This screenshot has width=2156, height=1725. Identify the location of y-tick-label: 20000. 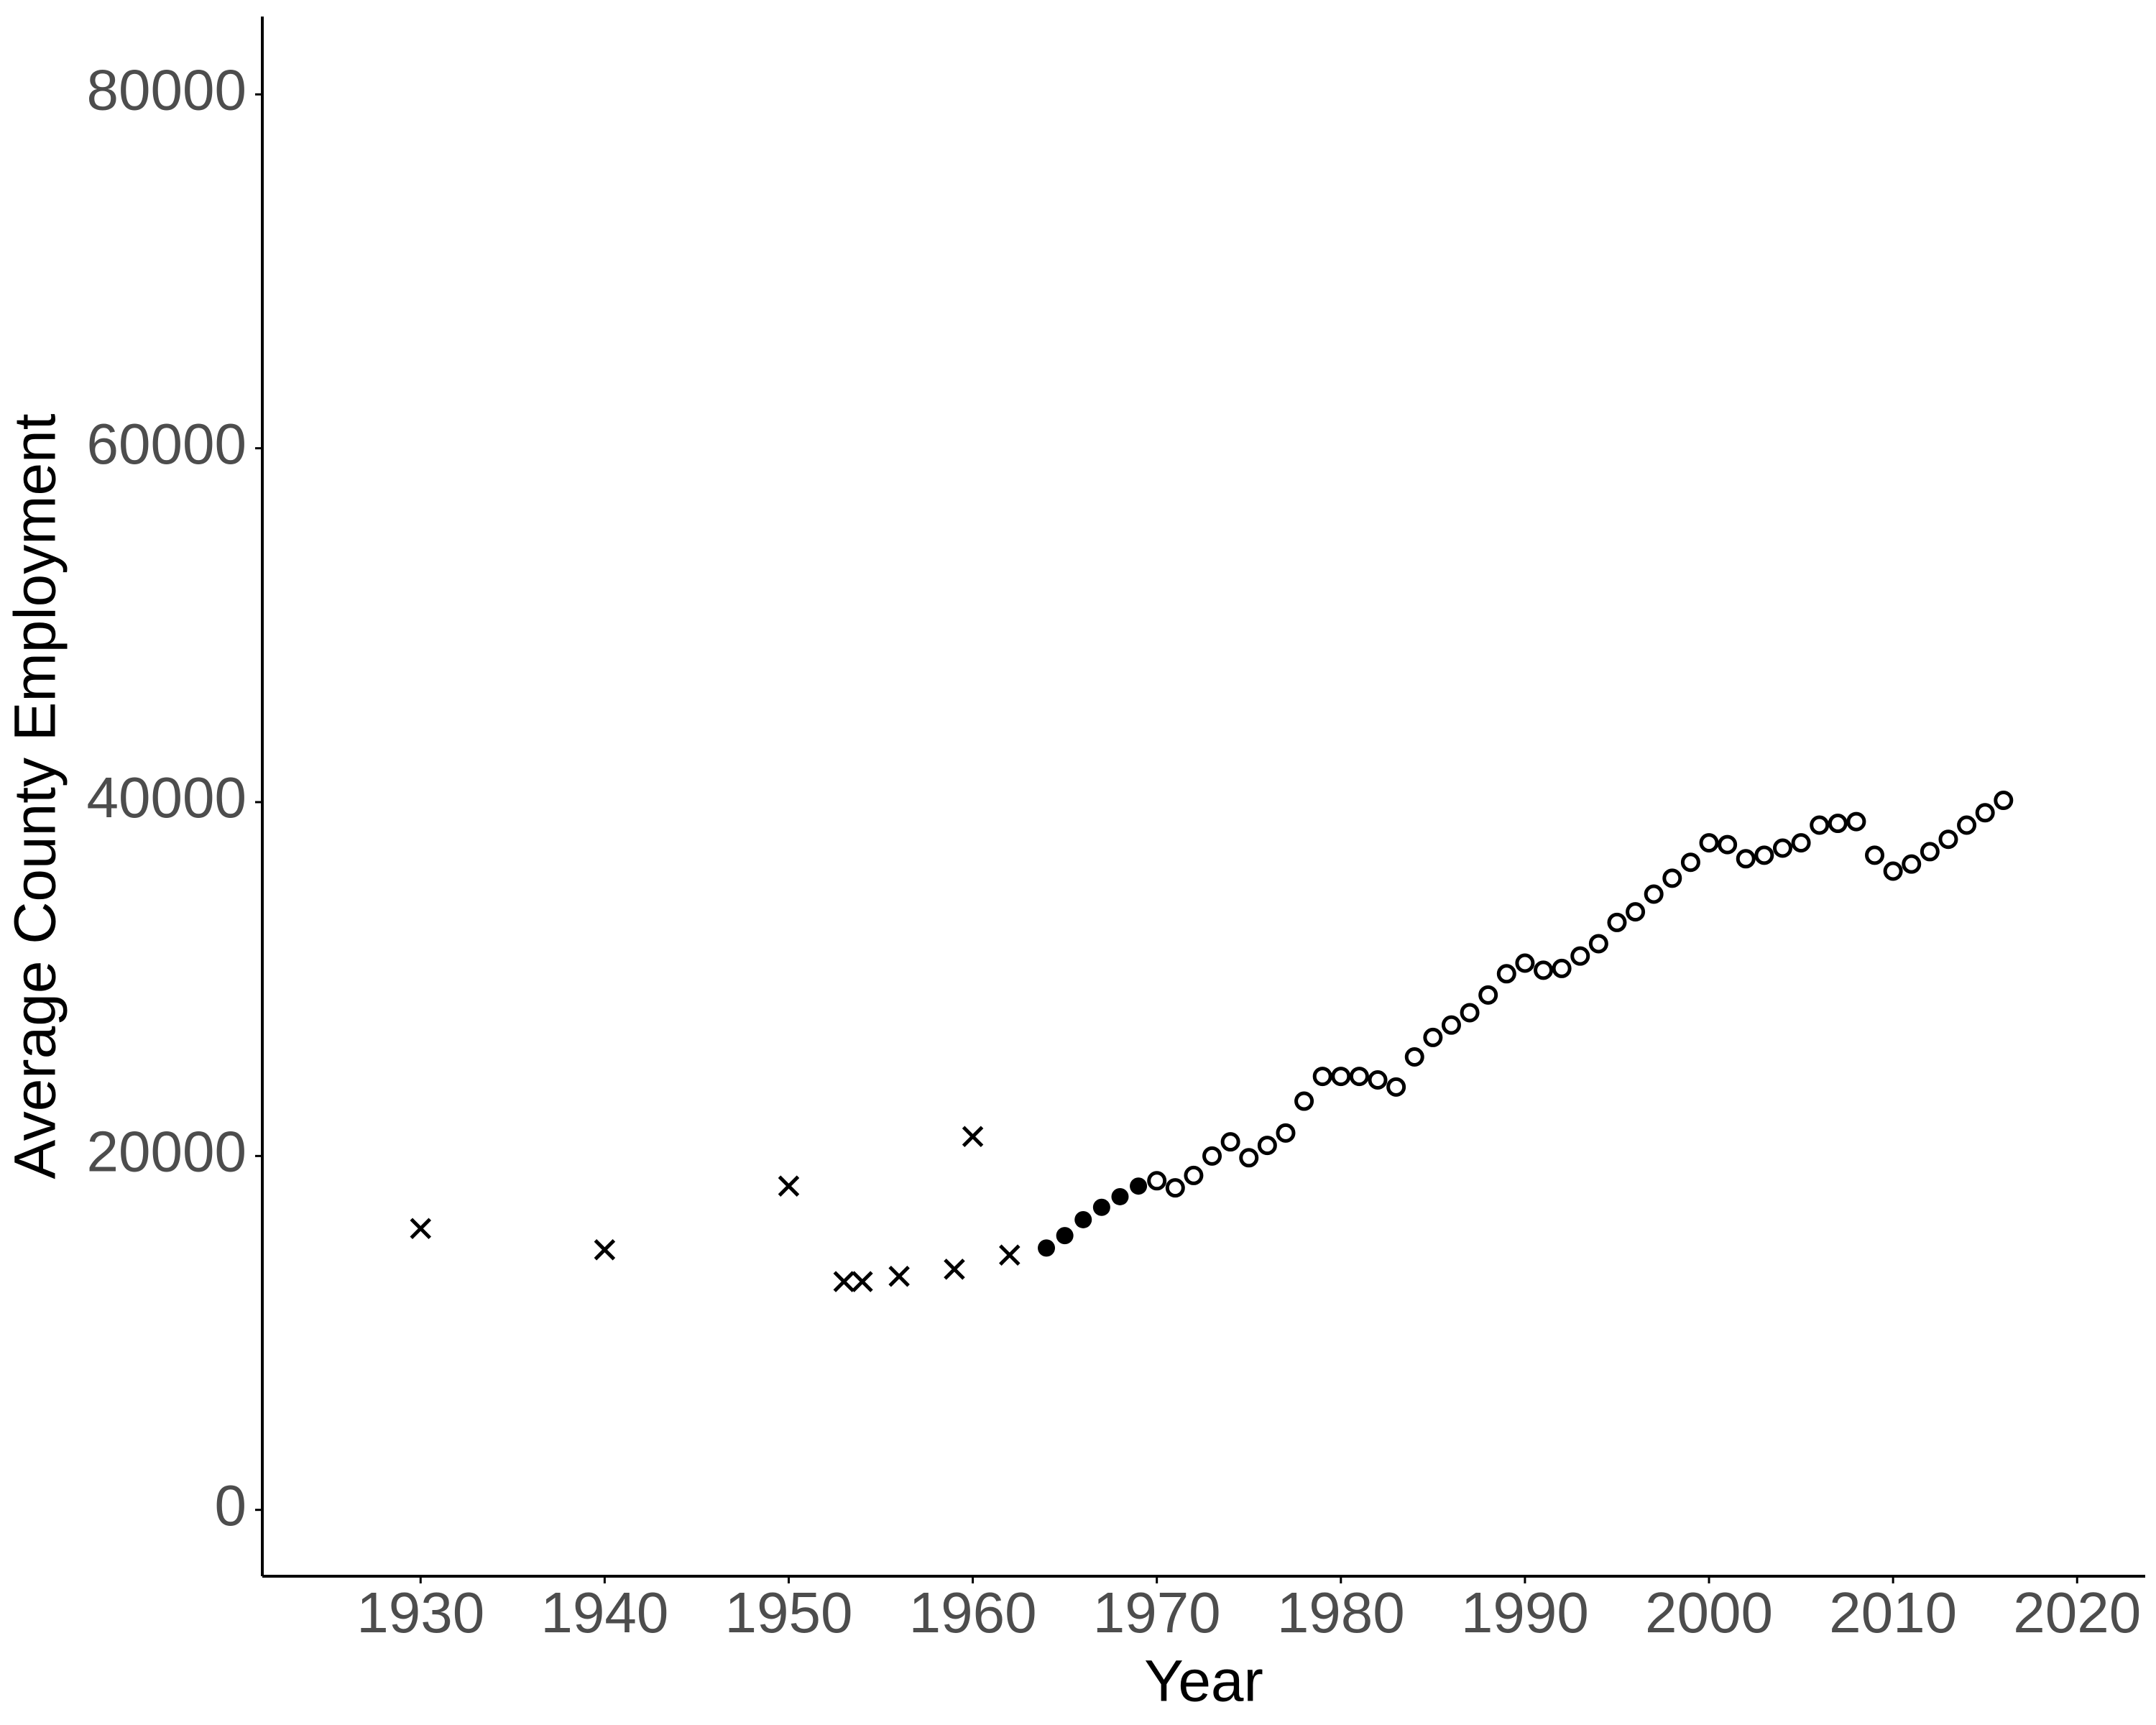
(167, 1151).